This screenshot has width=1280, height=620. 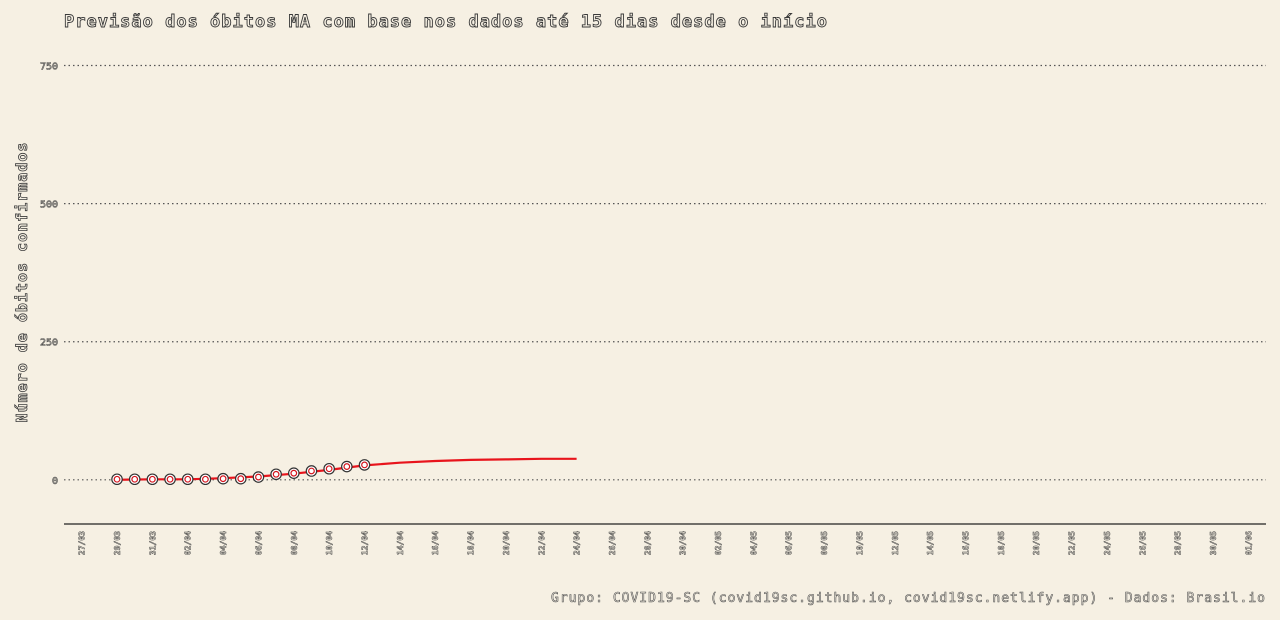 What do you see at coordinates (49, 67) in the screenshot?
I see `y-tick-label: 750` at bounding box center [49, 67].